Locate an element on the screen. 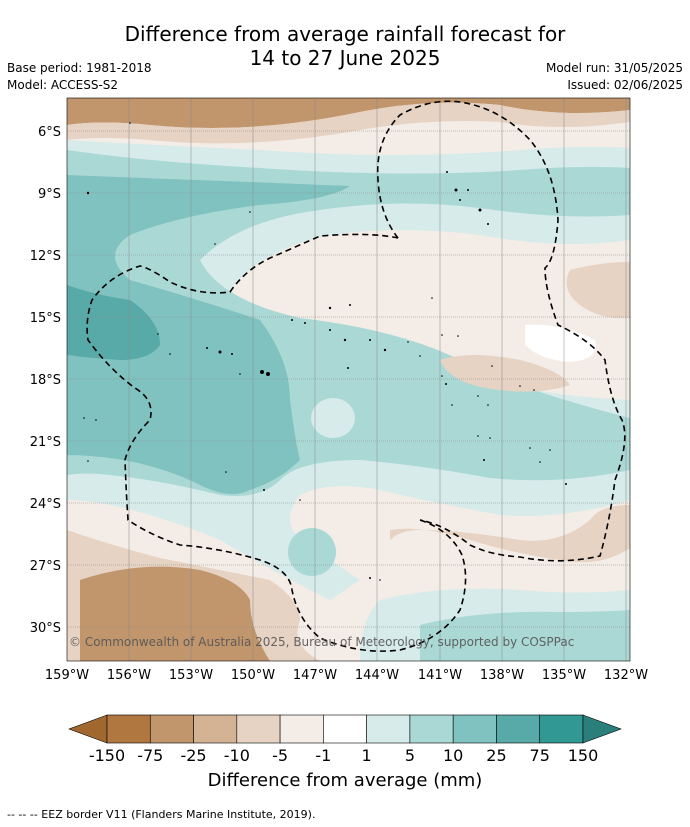  colorbar-tick-label: 150 is located at coordinates (583, 755).